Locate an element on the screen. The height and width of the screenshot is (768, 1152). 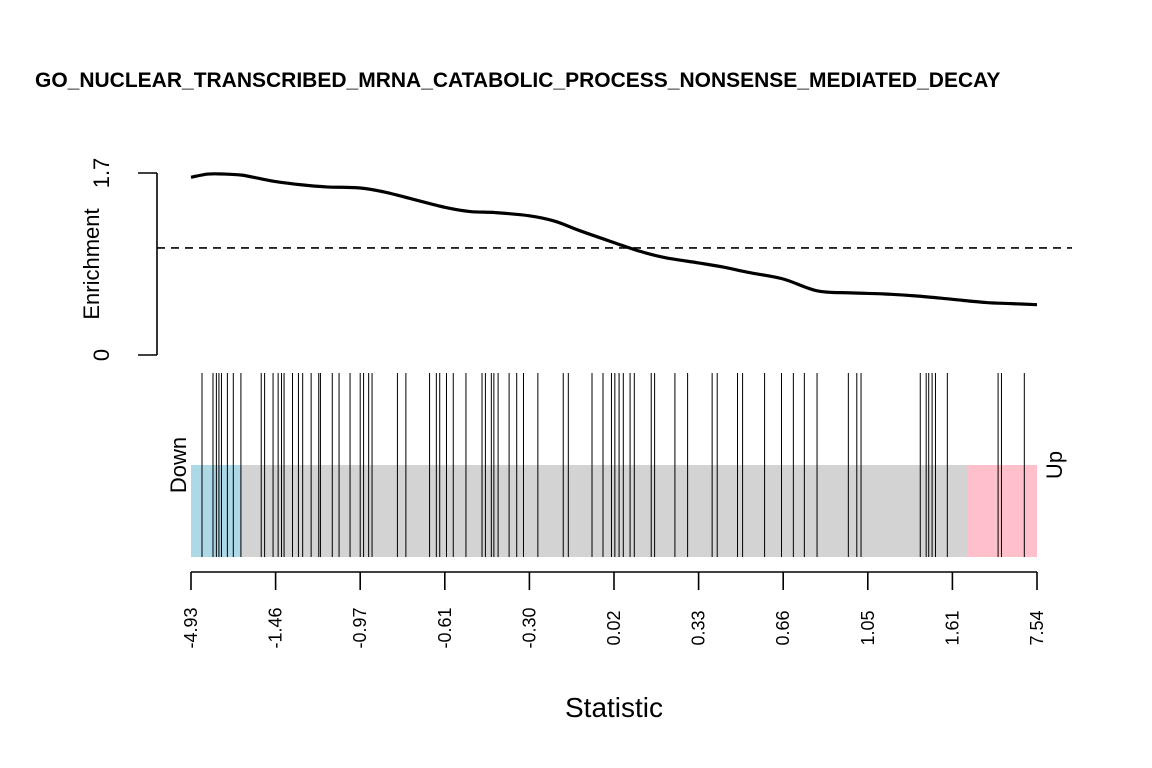
y-axis: 01.7 is located at coordinates (123, 259).